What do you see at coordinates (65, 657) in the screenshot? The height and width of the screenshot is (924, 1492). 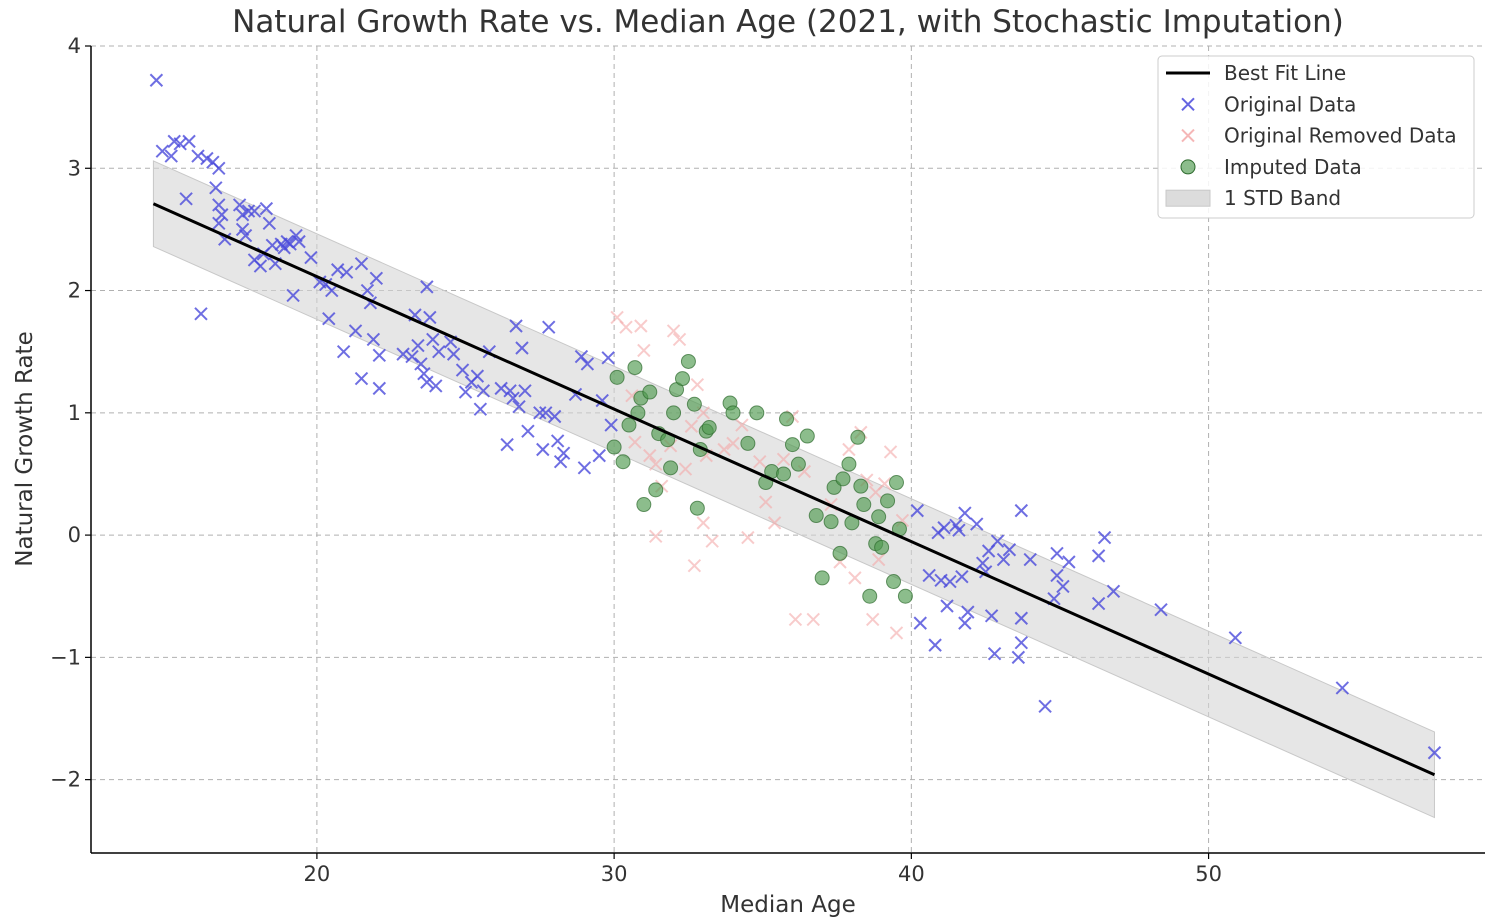 I see `y-tick-label: −1` at bounding box center [65, 657].